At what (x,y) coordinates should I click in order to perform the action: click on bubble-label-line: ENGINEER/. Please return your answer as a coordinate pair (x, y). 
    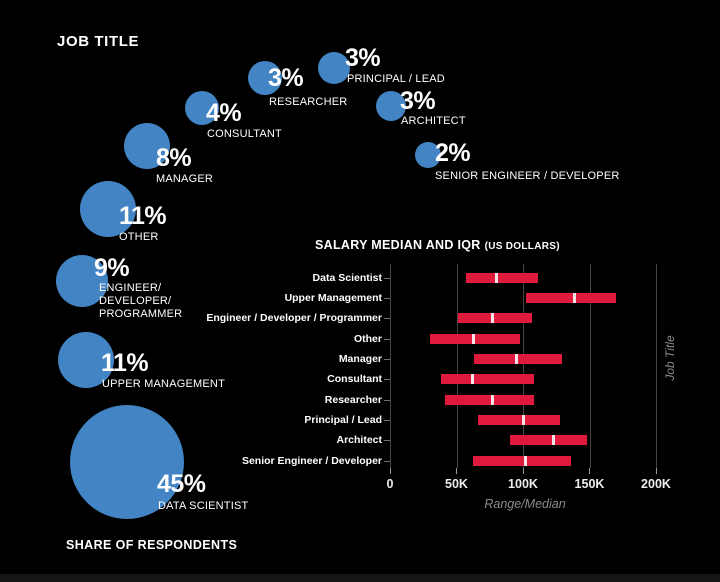
    Looking at the image, I should click on (130, 288).